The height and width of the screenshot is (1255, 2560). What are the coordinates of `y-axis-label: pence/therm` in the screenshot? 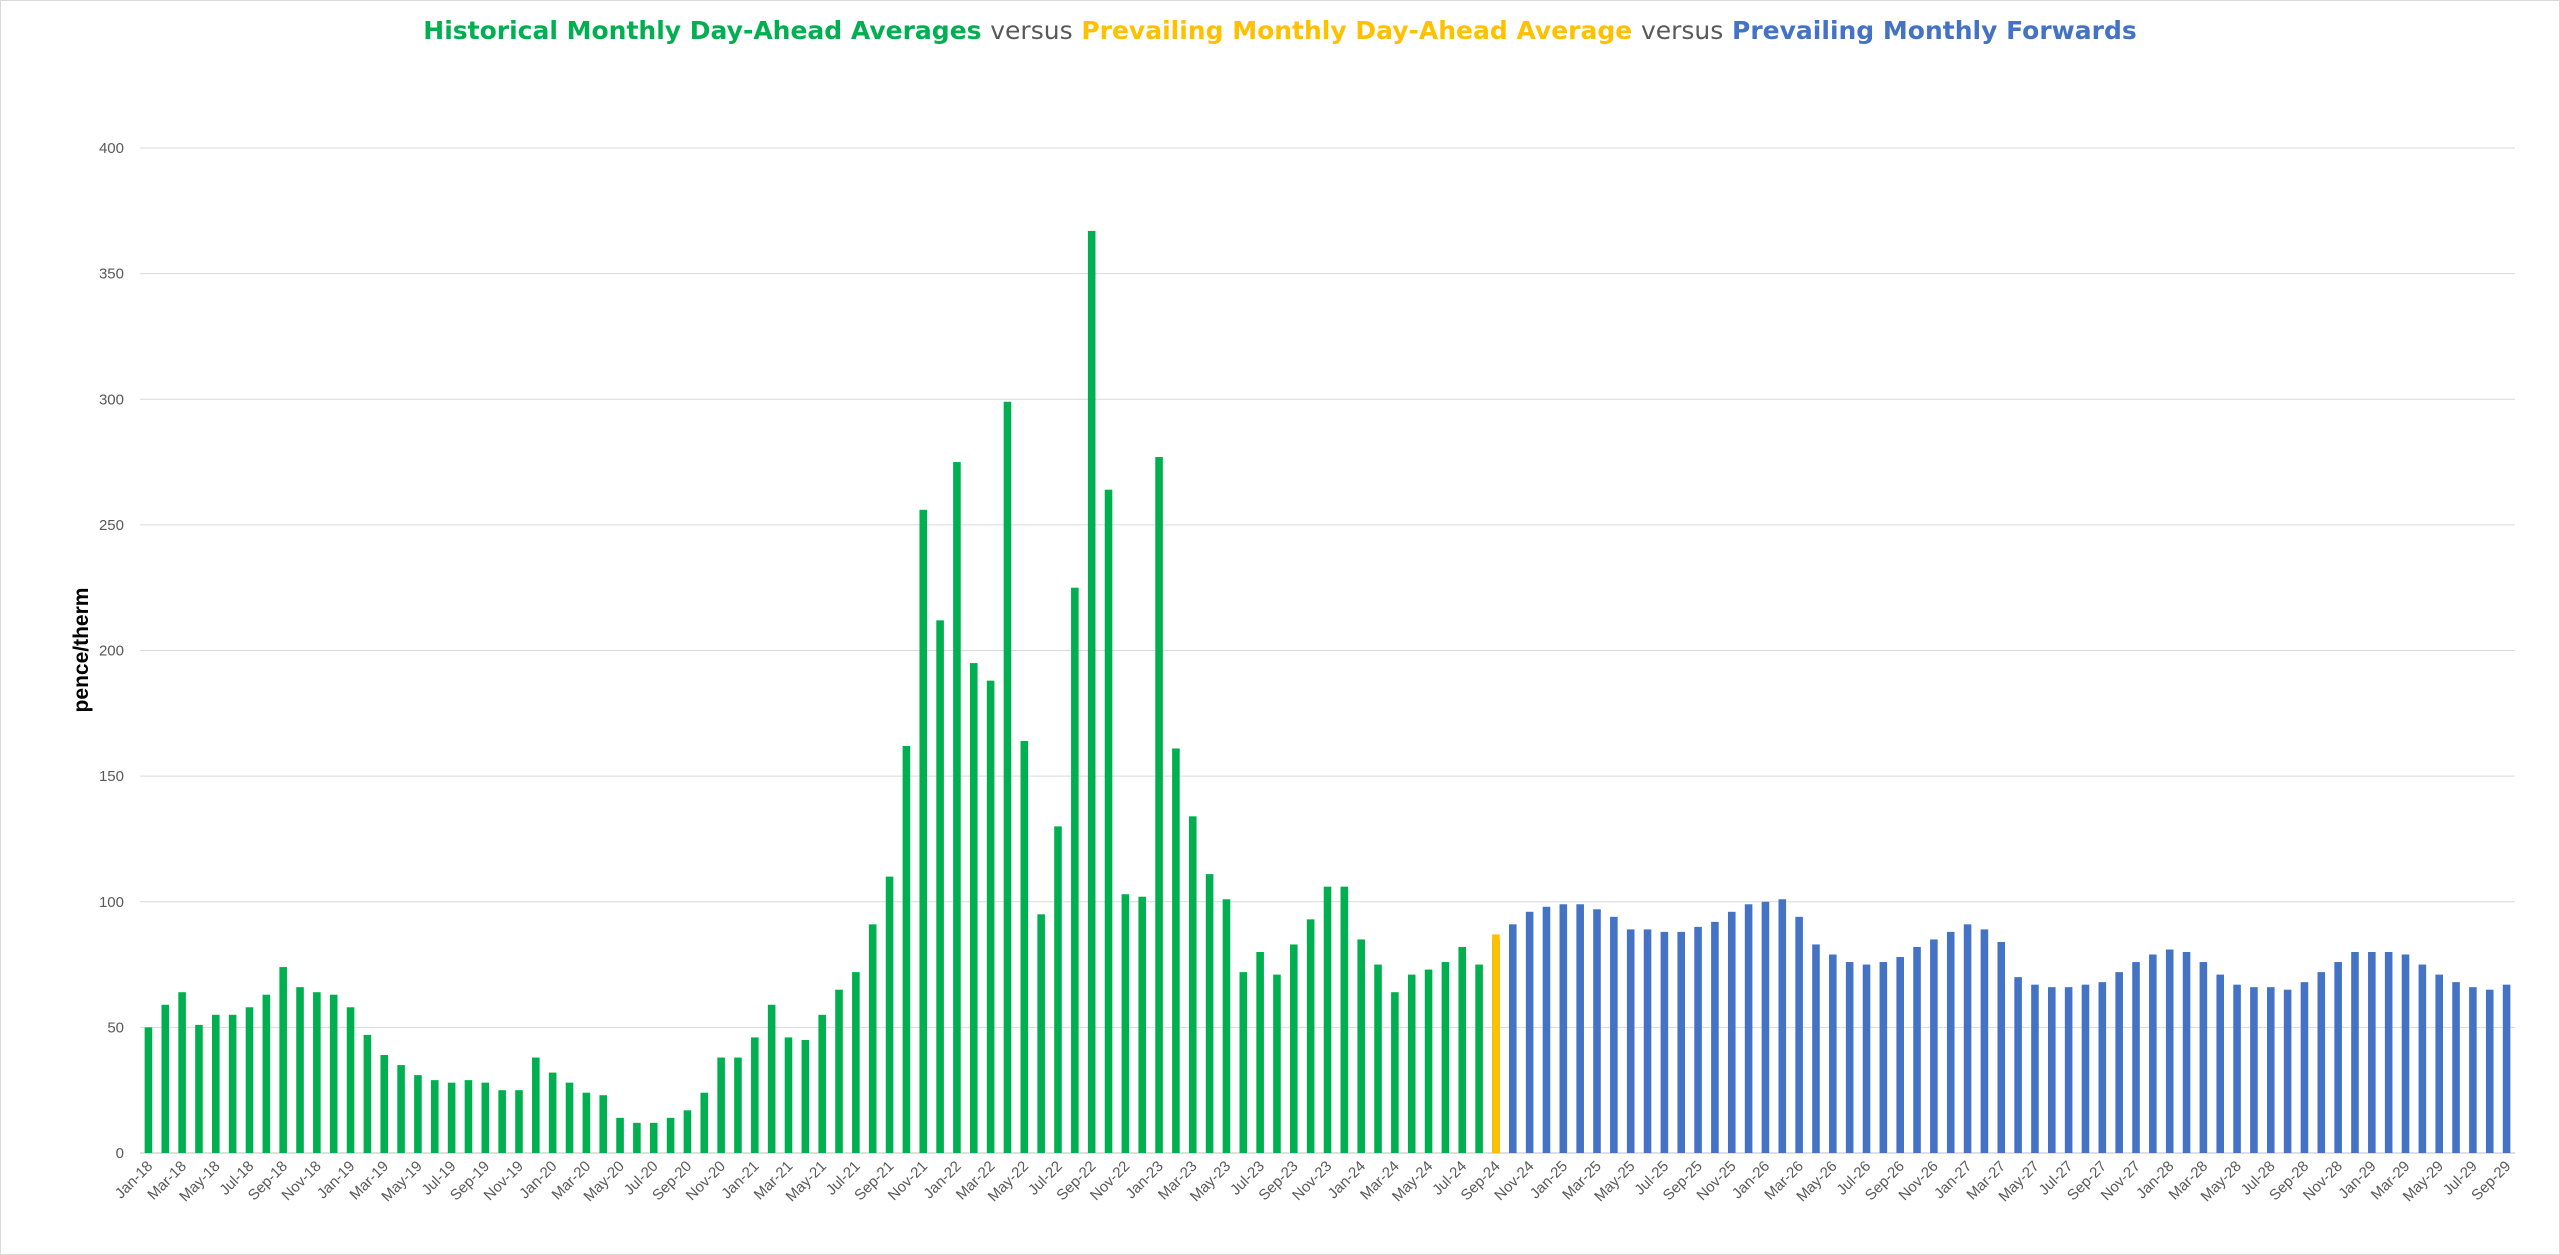 It's located at (81, 650).